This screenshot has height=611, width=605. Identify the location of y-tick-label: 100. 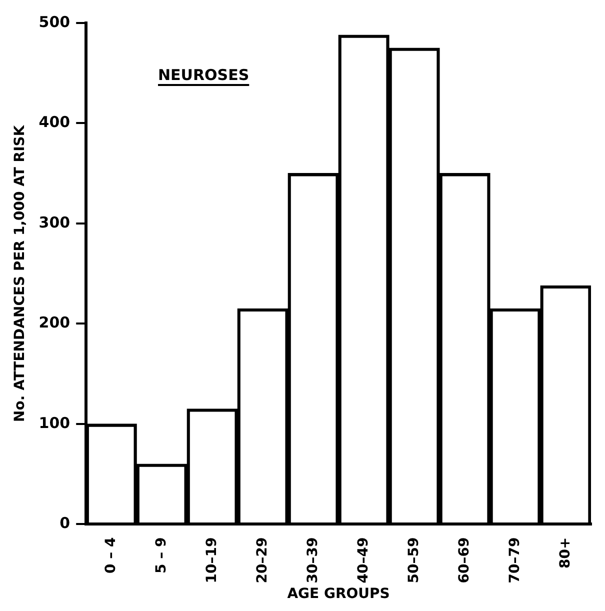
(54, 423).